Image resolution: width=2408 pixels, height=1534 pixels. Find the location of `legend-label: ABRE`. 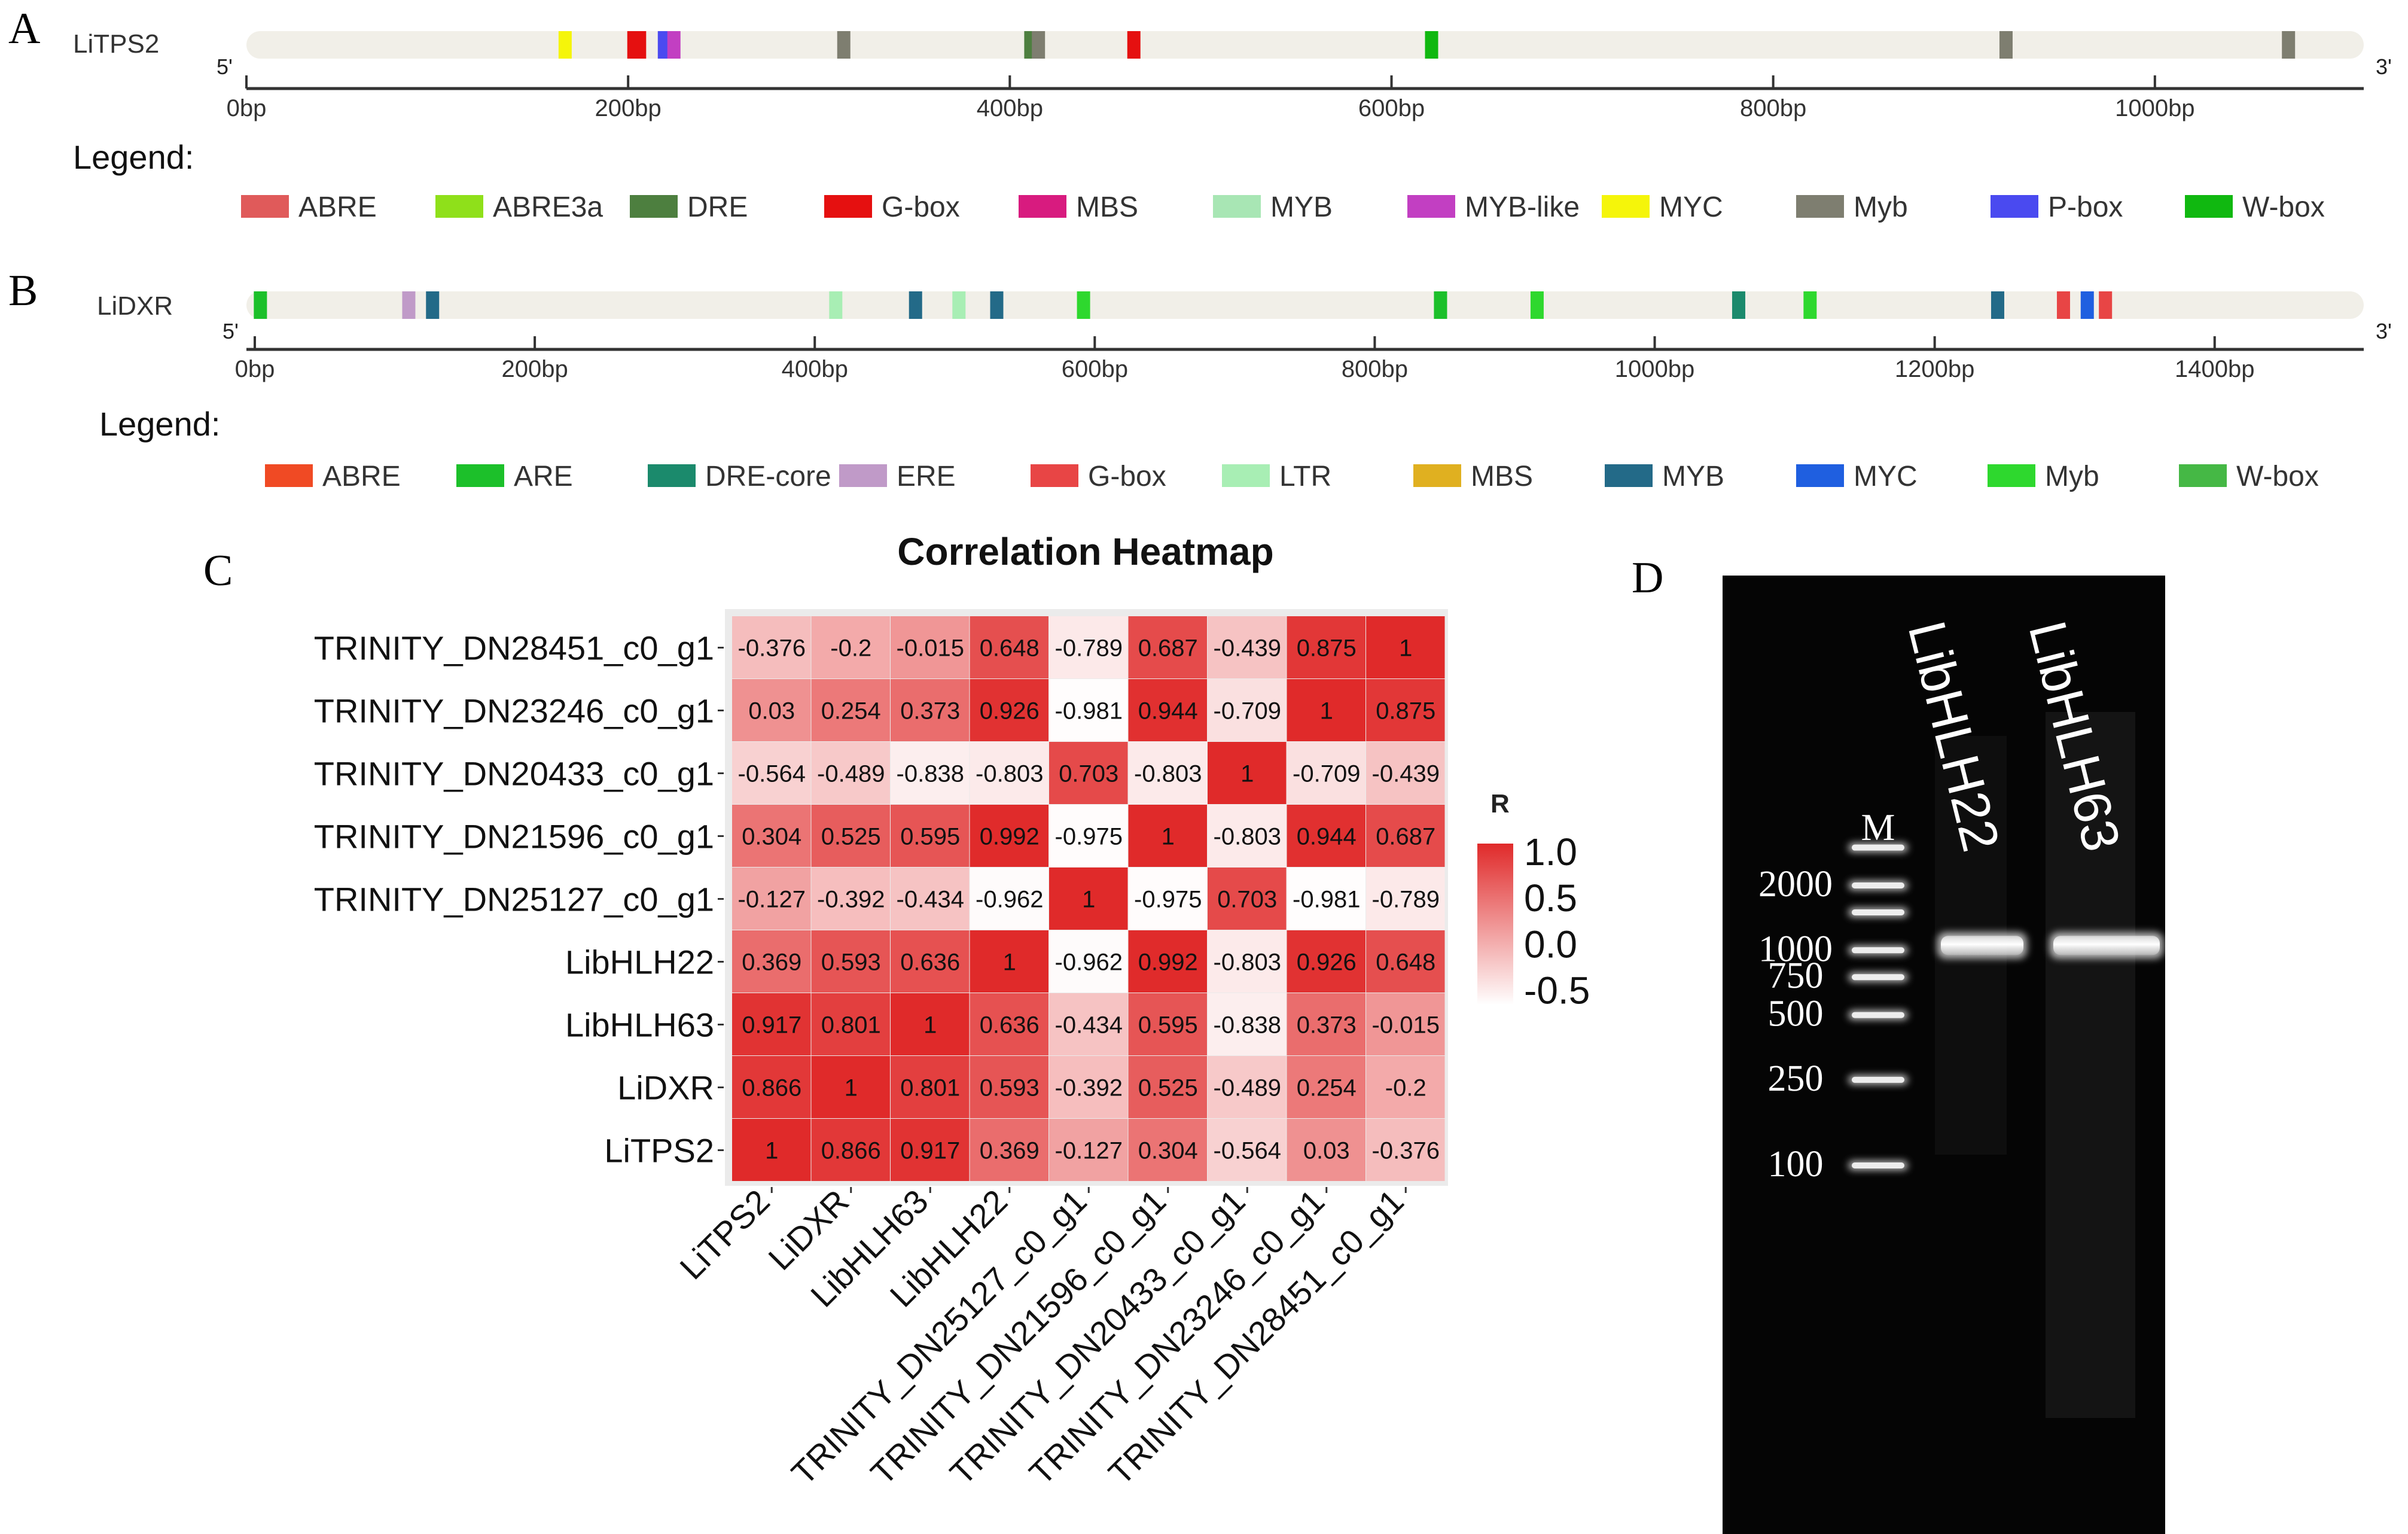

legend-label: ABRE is located at coordinates (337, 207).